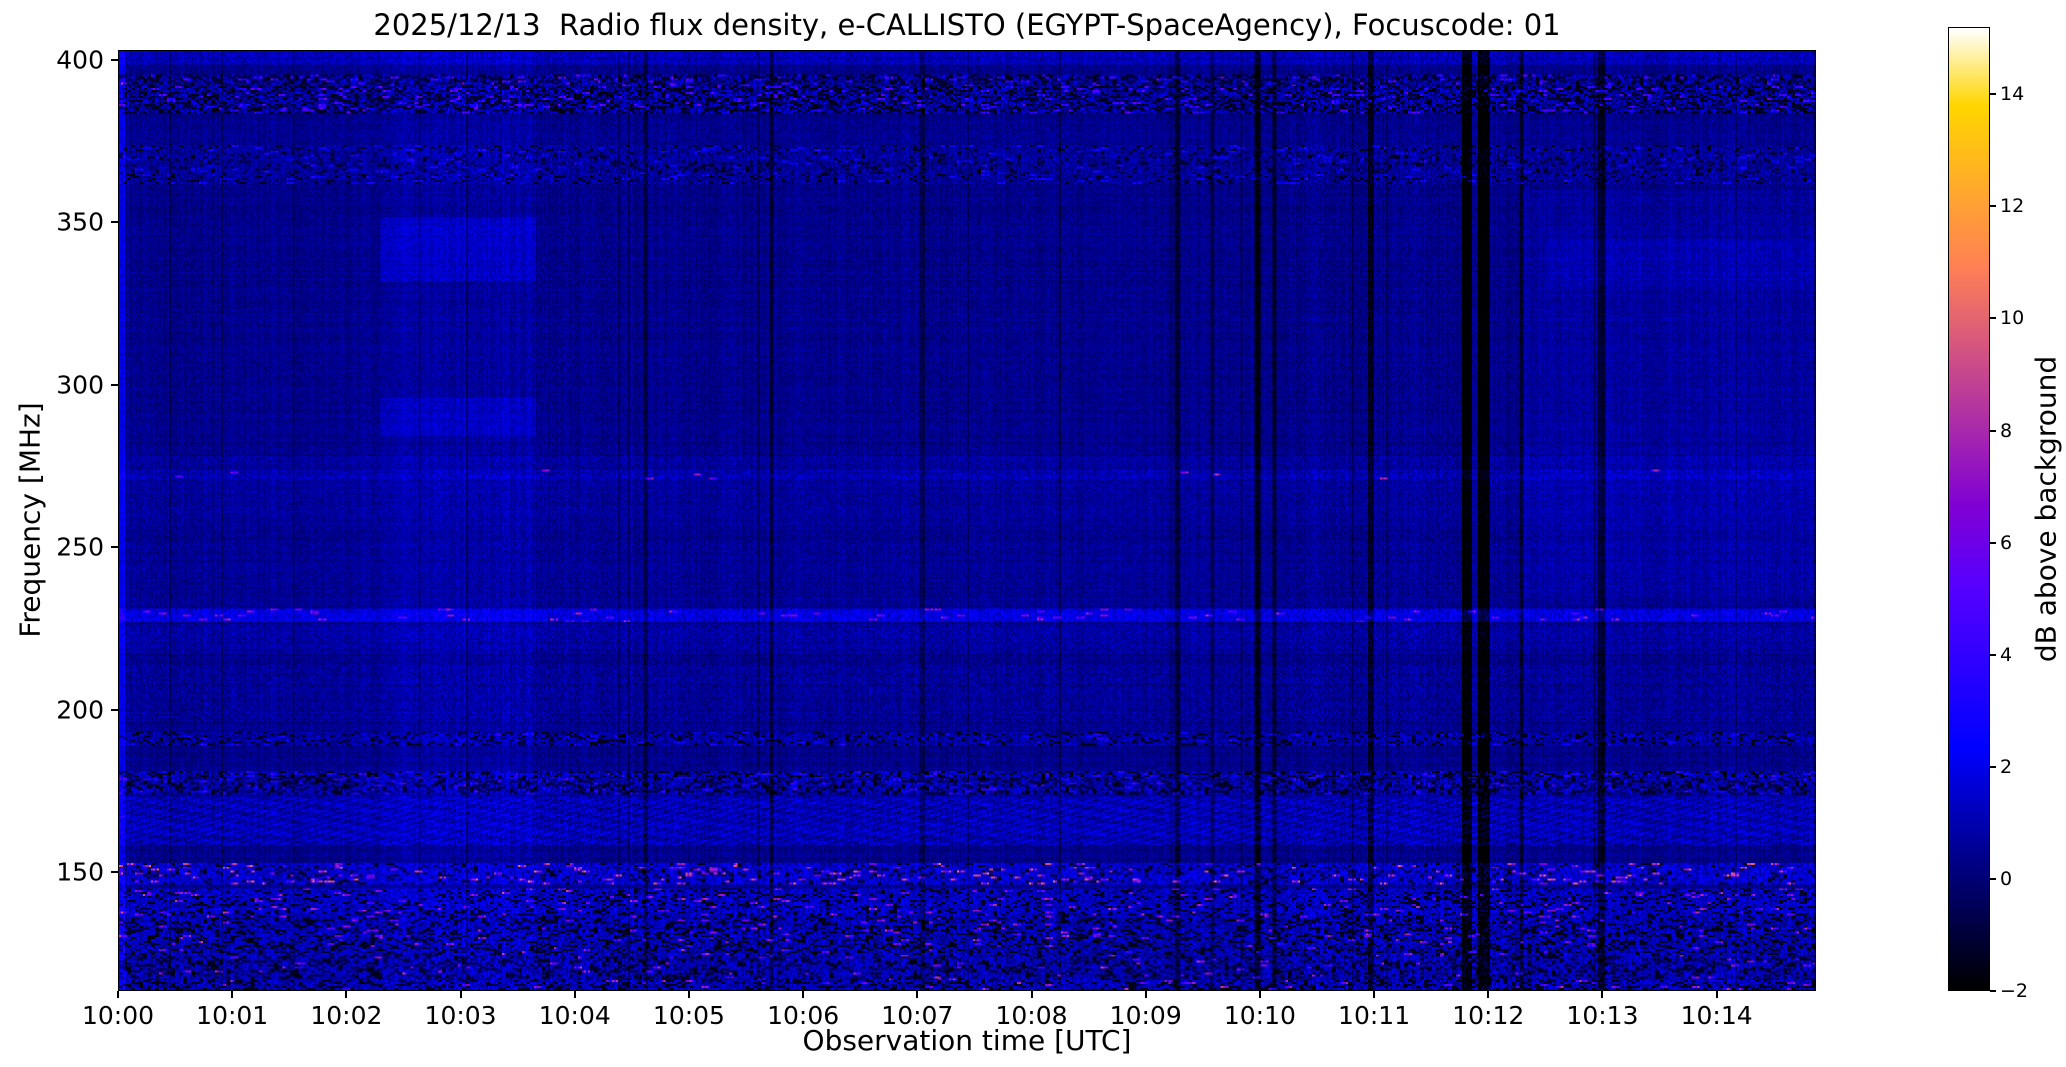 The image size is (2066, 1067). What do you see at coordinates (2012, 318) in the screenshot?
I see `colorbar-tick-label: 10` at bounding box center [2012, 318].